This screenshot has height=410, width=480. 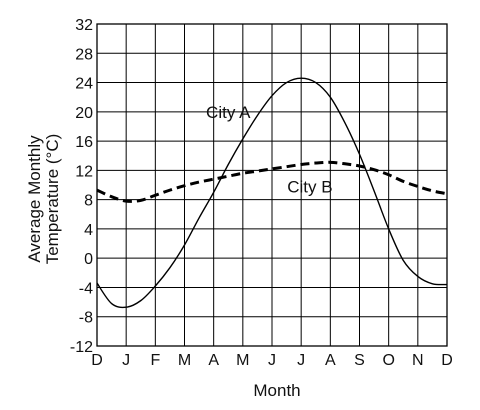 What do you see at coordinates (228, 112) in the screenshot?
I see `city-a-label: City A` at bounding box center [228, 112].